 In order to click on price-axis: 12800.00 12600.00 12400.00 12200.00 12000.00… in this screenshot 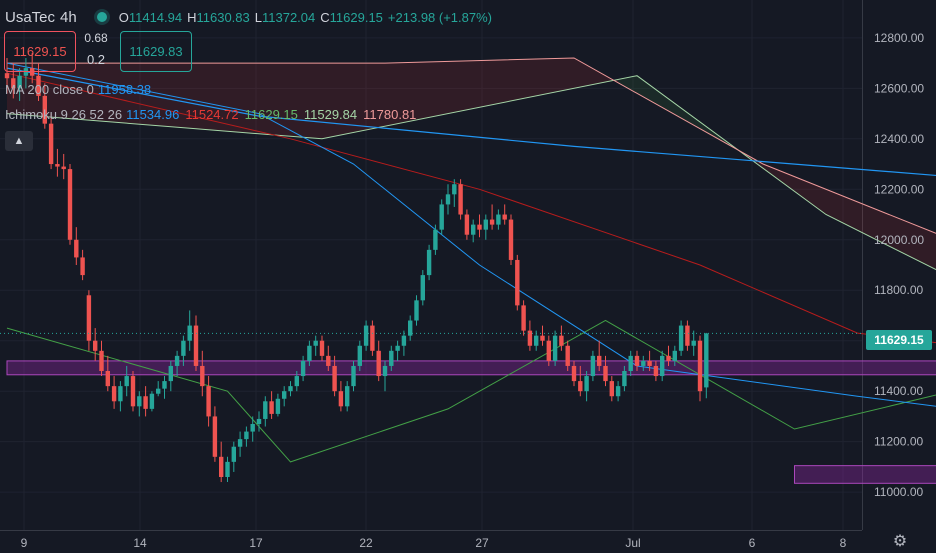, I will do `click(899, 265)`.